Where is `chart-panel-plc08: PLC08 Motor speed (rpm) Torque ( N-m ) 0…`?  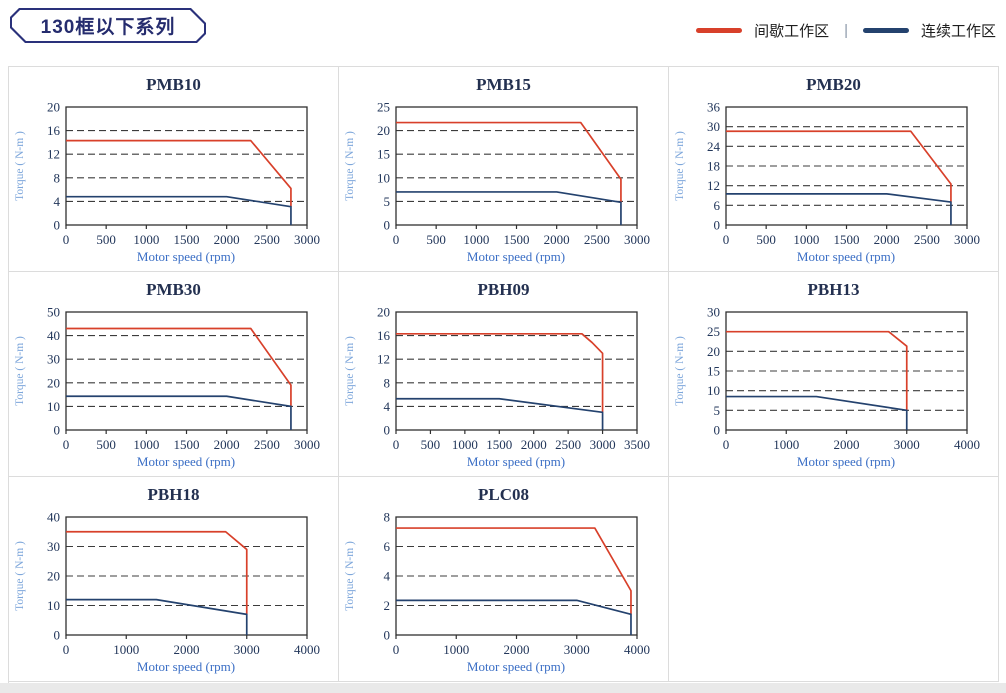 chart-panel-plc08: PLC08 Motor speed (rpm) Torque ( N-m ) 0… is located at coordinates (504, 579).